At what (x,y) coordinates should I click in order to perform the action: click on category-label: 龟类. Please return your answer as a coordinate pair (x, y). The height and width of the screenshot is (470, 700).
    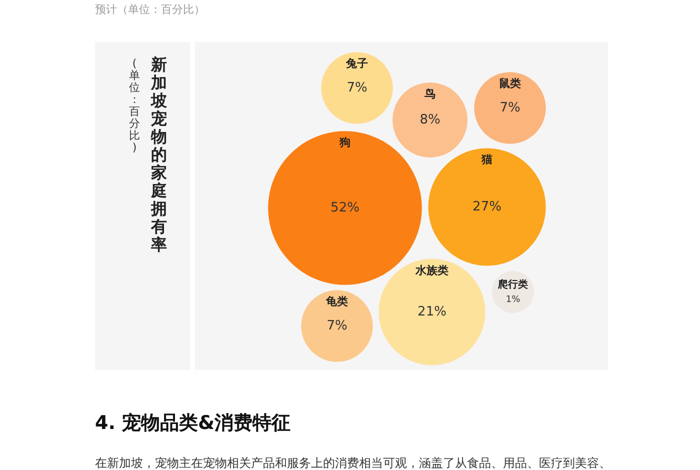
    Looking at the image, I should click on (336, 301).